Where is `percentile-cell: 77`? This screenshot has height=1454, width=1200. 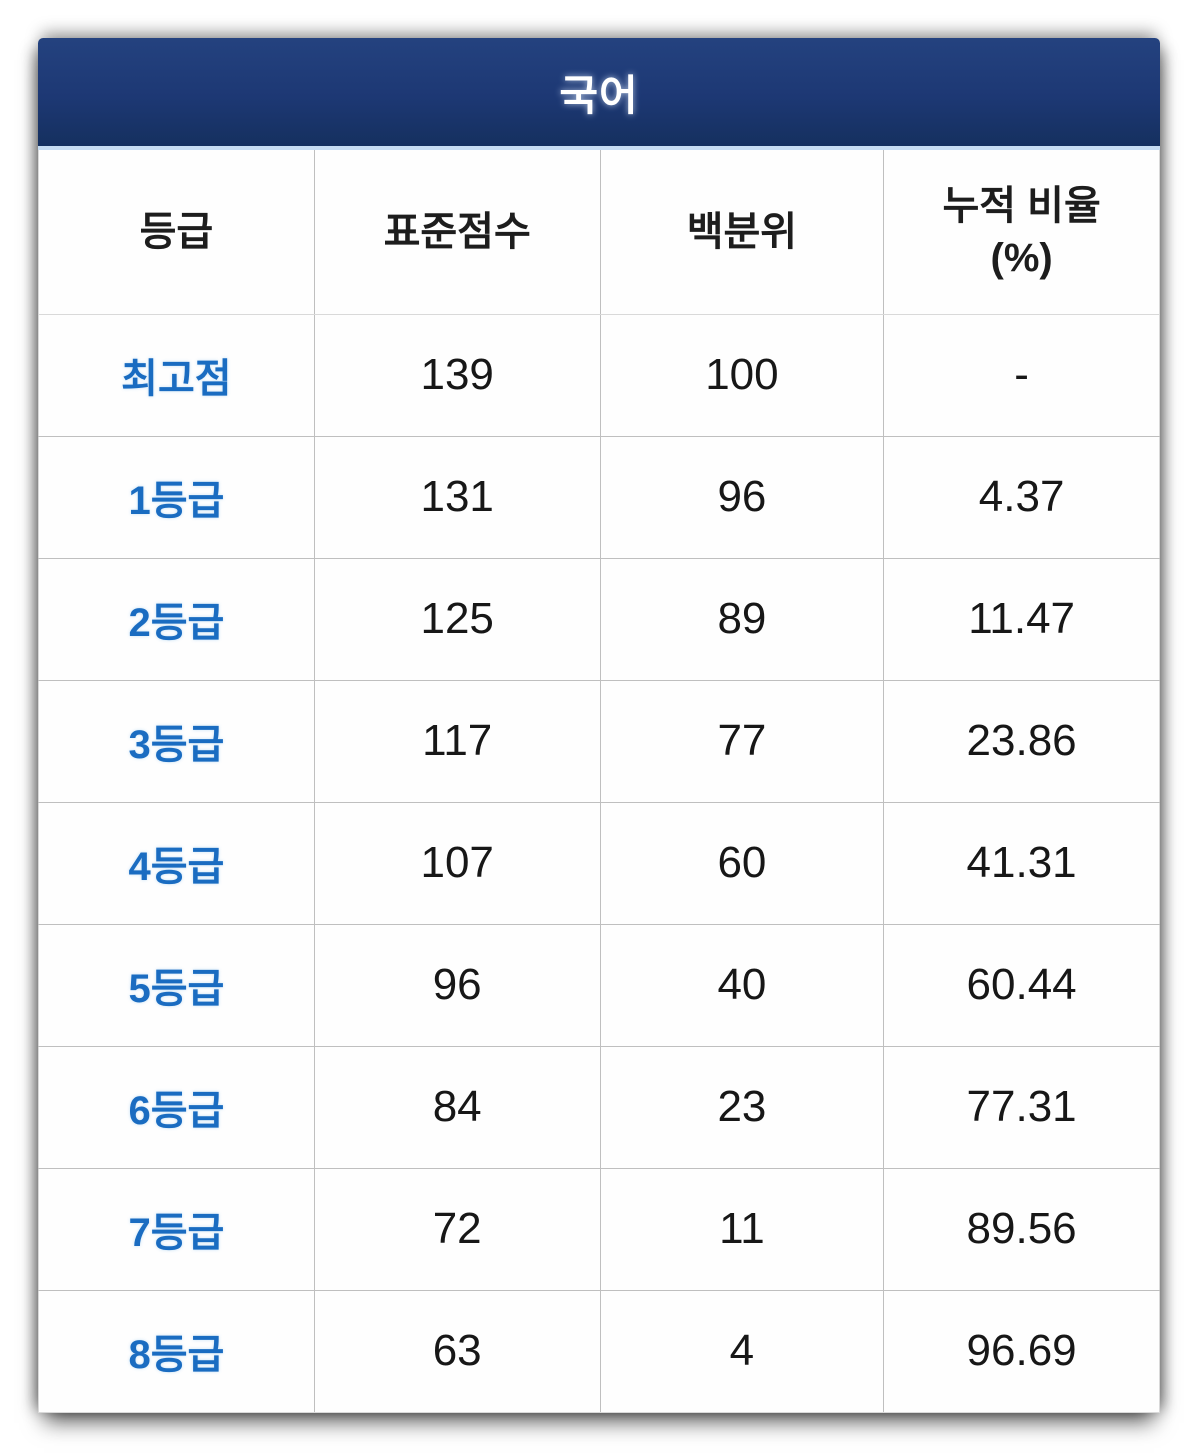
percentile-cell: 77 is located at coordinates (742, 741).